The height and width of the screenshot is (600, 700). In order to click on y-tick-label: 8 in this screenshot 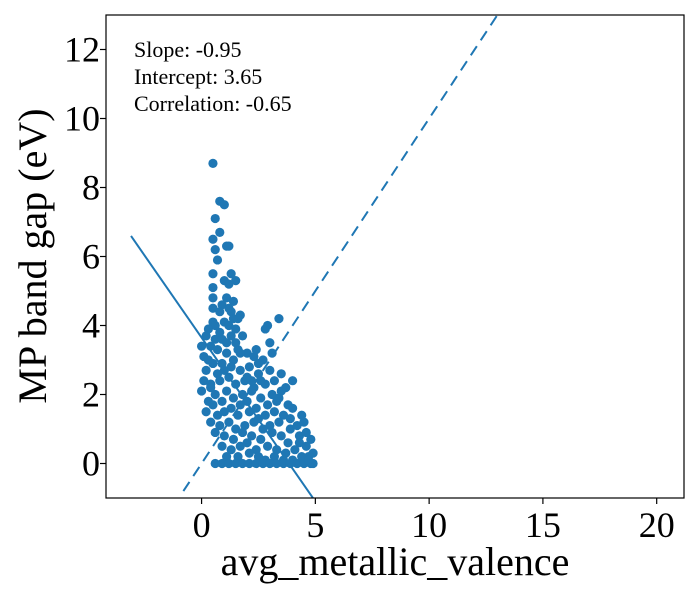, I will do `click(91, 188)`.